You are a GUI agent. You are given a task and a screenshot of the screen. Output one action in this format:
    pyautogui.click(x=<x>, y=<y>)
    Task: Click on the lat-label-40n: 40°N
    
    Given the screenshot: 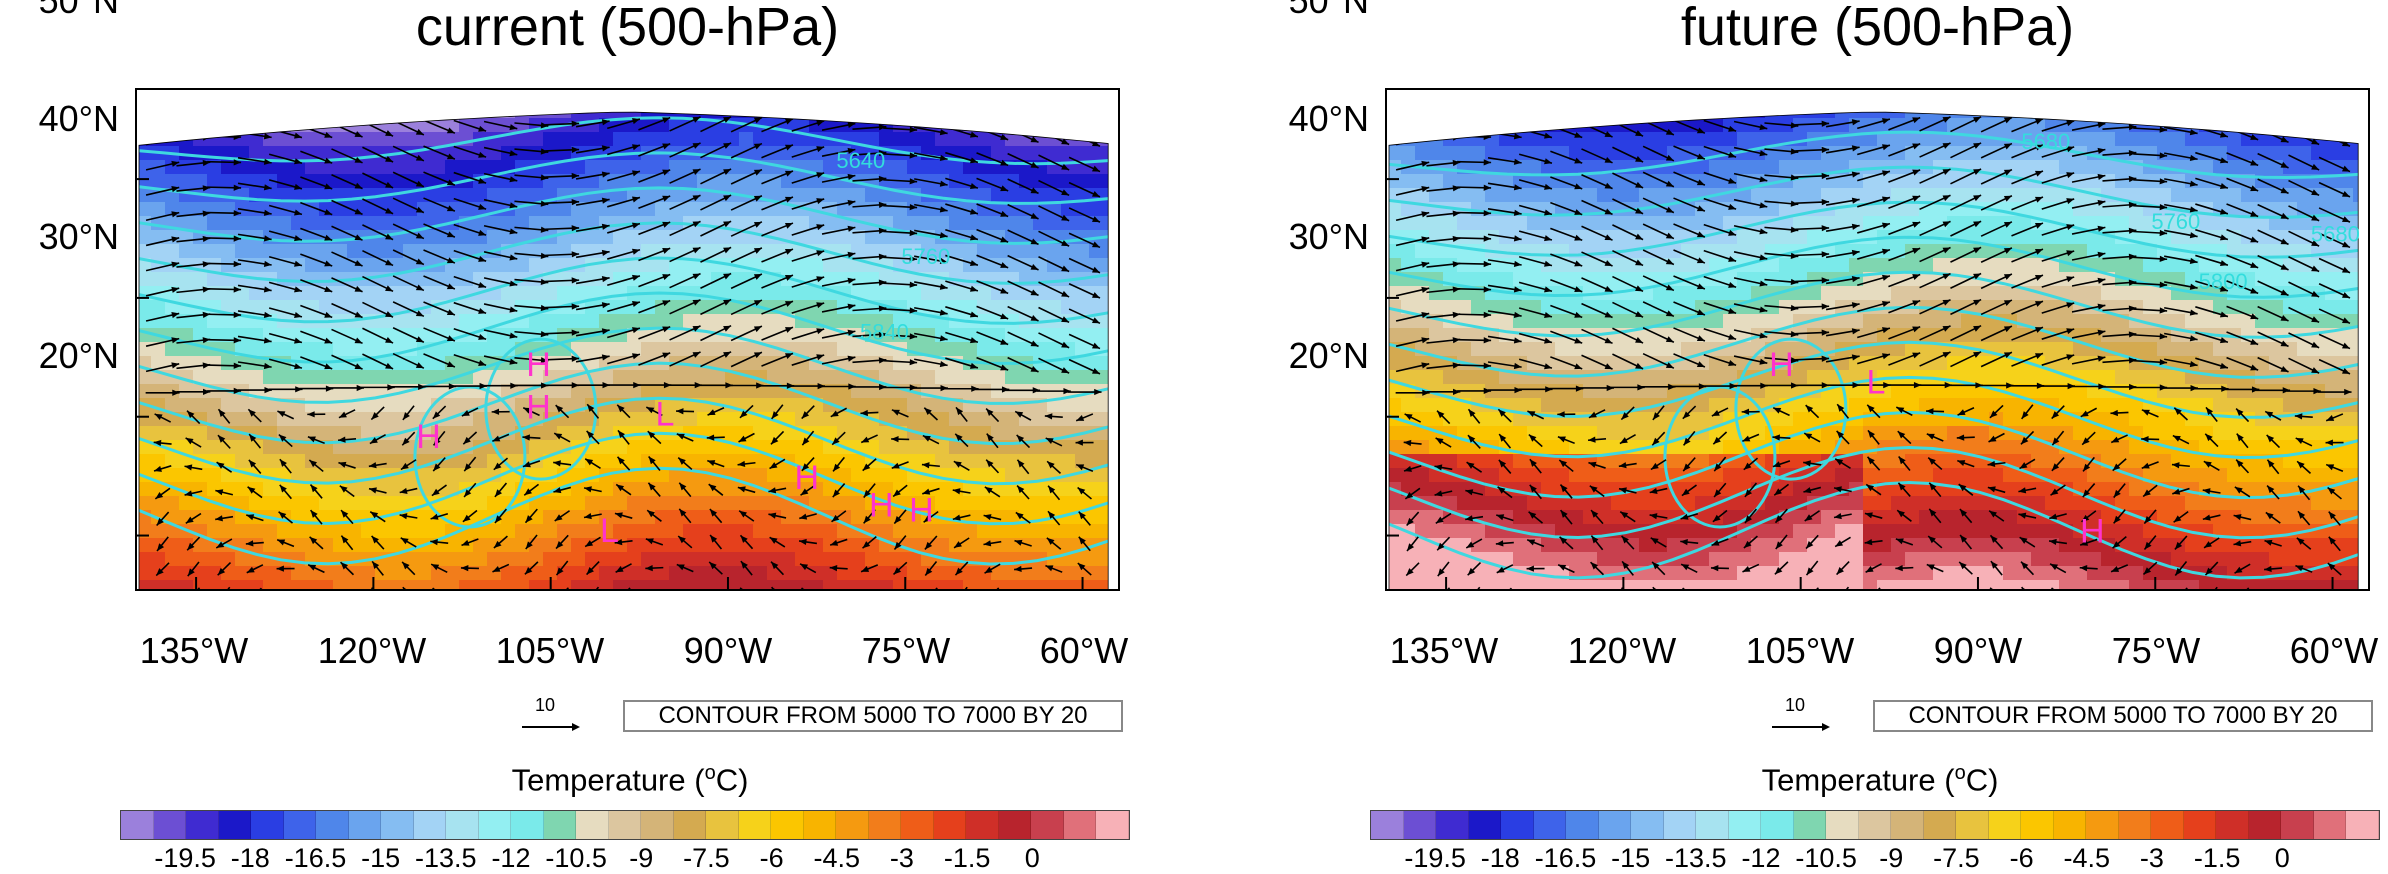 What is the action you would take?
    pyautogui.click(x=59, y=119)
    